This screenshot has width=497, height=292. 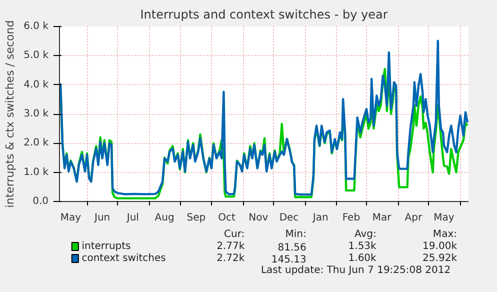 What do you see at coordinates (36, 143) in the screenshot?
I see `y-tick-label: 2.0 k` at bounding box center [36, 143].